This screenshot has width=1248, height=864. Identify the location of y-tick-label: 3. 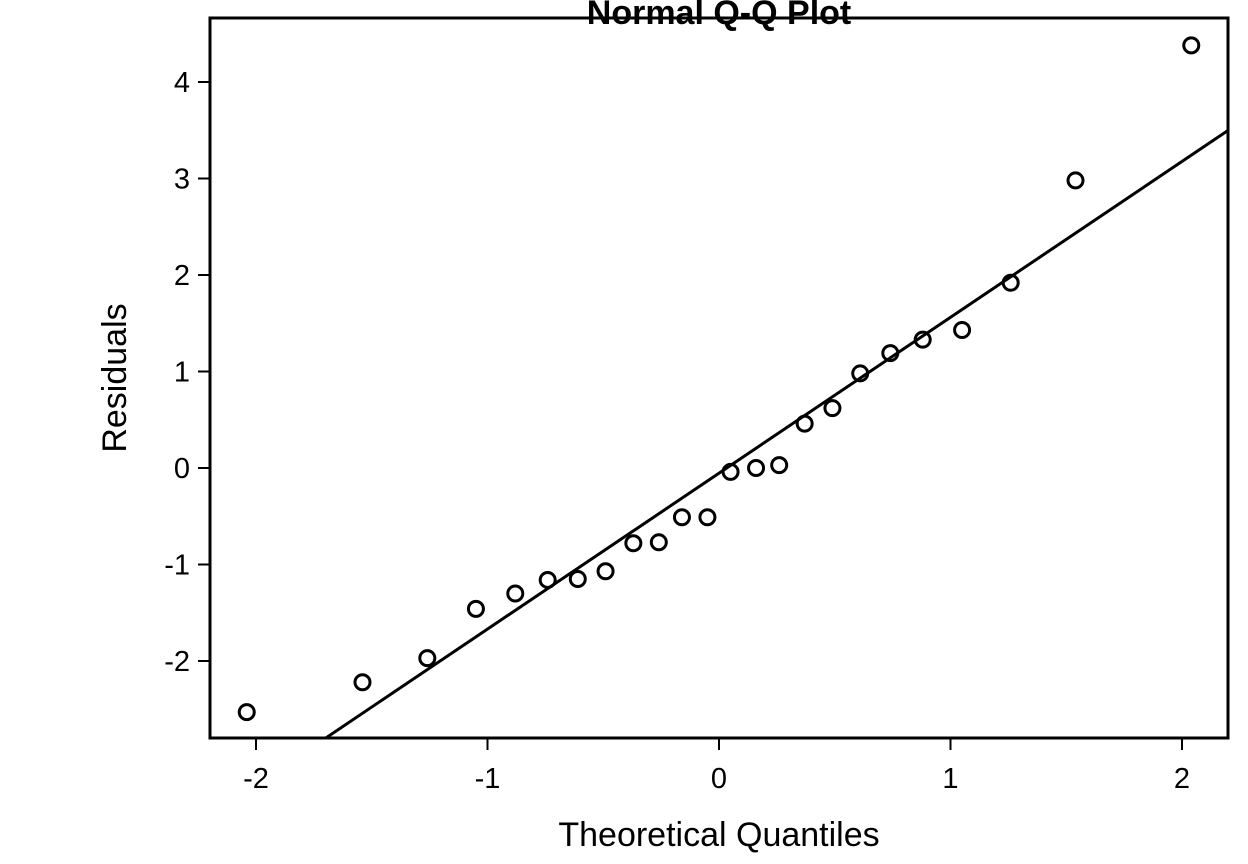
(182, 180).